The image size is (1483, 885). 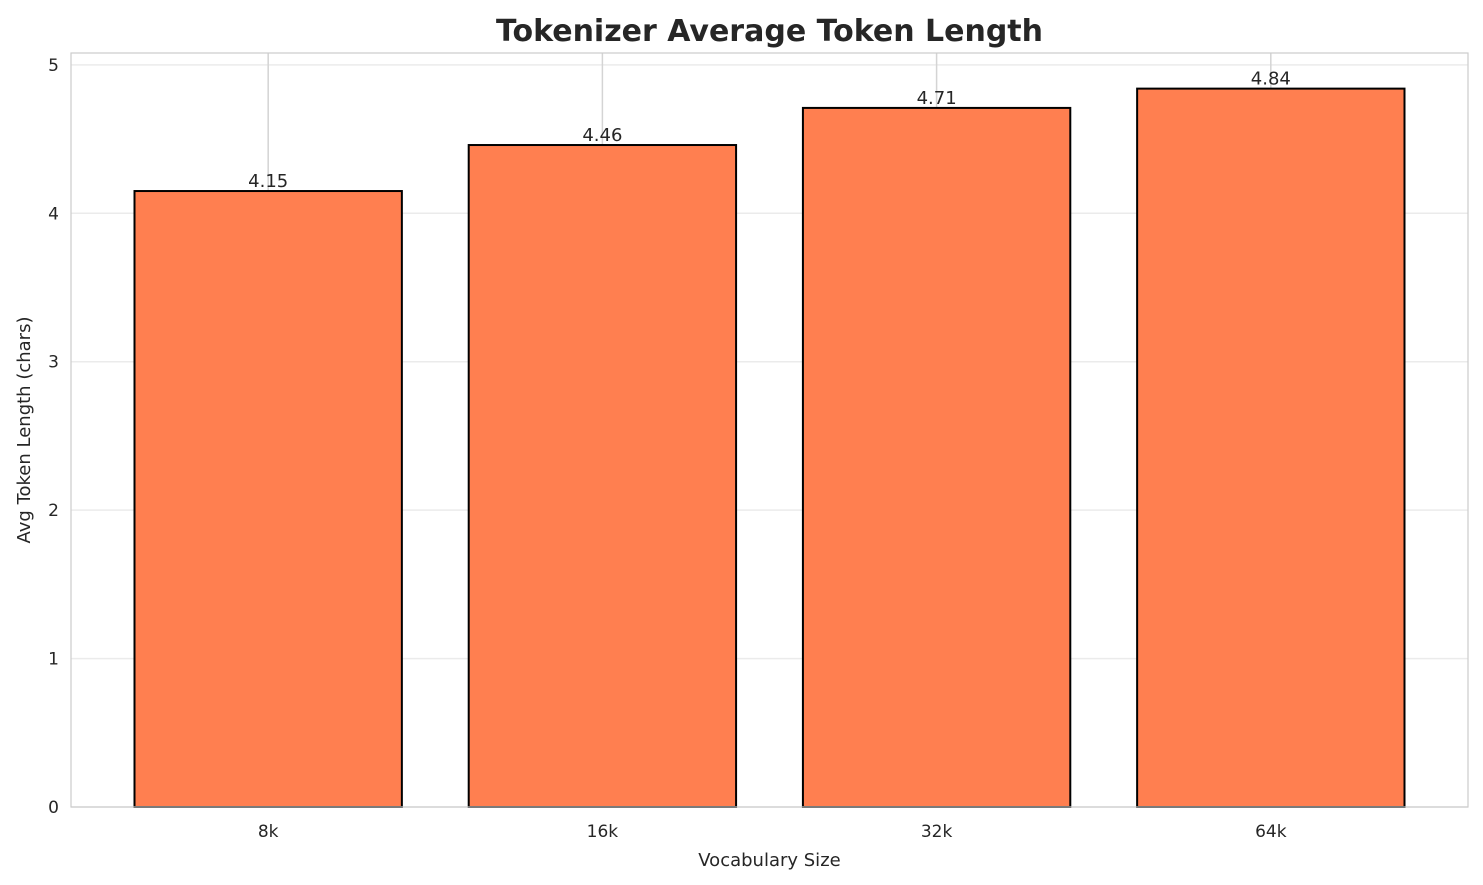 What do you see at coordinates (53, 363) in the screenshot?
I see `y-tick-label: 3` at bounding box center [53, 363].